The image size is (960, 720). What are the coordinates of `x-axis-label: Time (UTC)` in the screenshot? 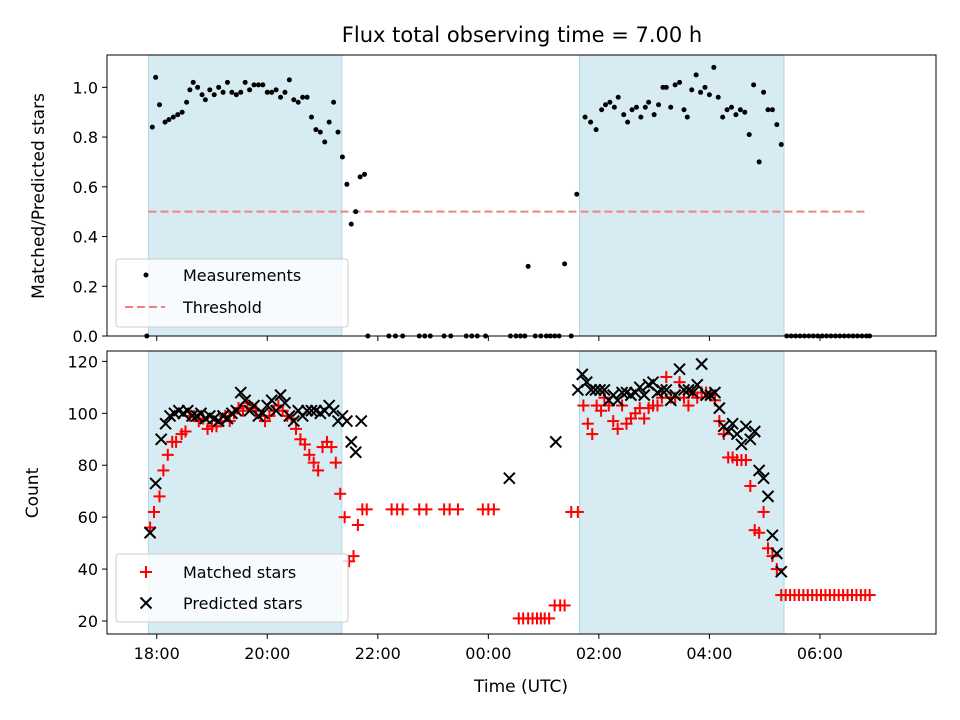 It's located at (520, 687).